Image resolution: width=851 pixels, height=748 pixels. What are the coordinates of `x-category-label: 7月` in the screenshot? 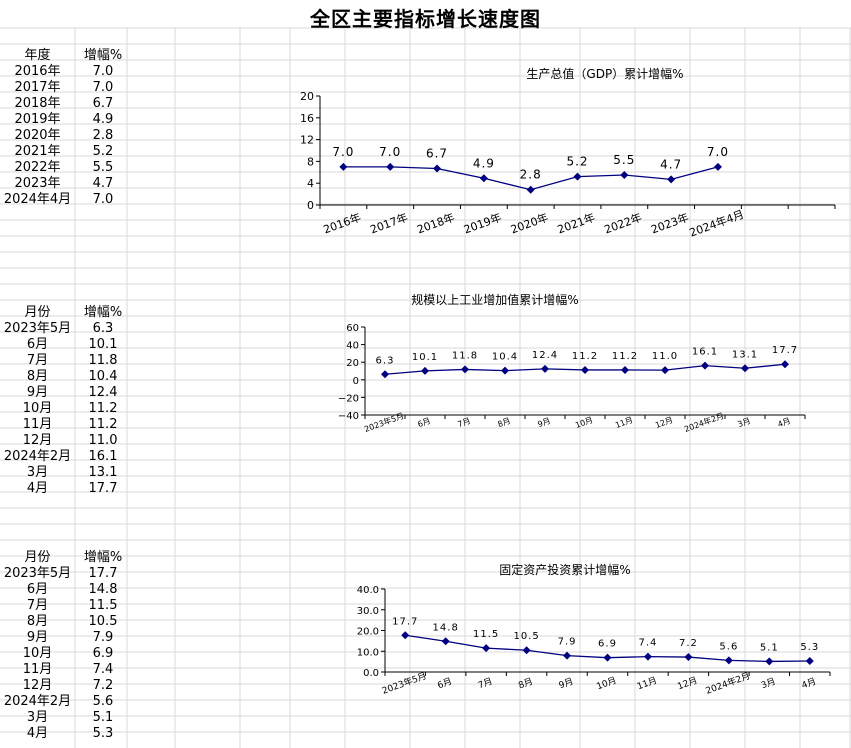 It's located at (485, 683).